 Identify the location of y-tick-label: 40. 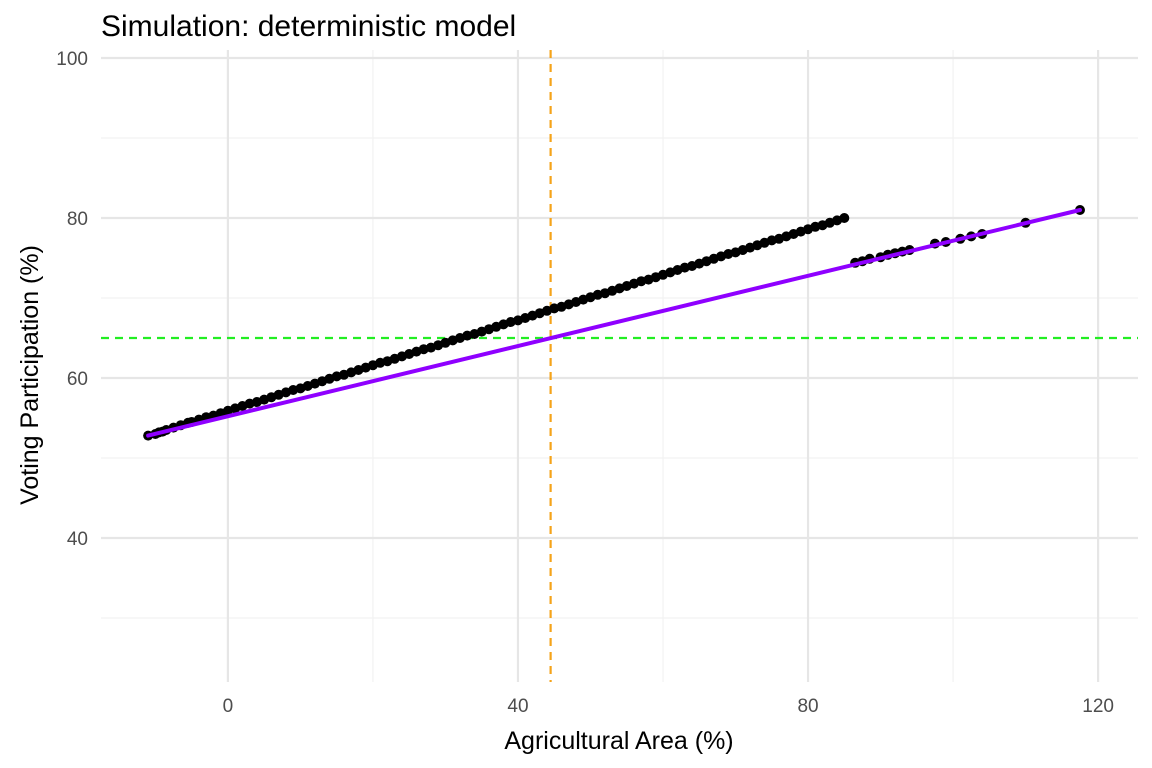
(77, 539).